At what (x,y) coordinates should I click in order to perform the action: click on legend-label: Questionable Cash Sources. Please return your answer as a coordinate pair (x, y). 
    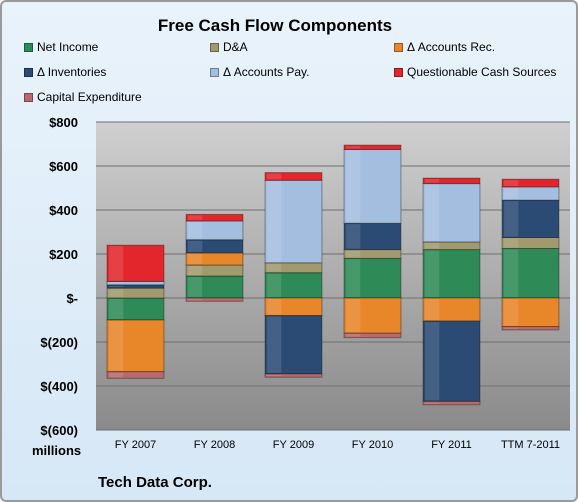
    Looking at the image, I should click on (482, 72).